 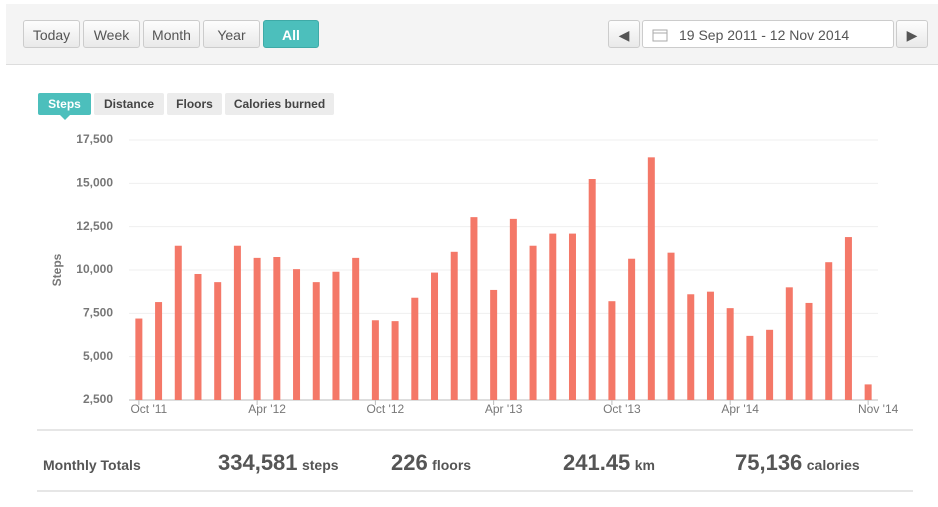 I want to click on metric-tab: Floors, so click(x=194, y=104).